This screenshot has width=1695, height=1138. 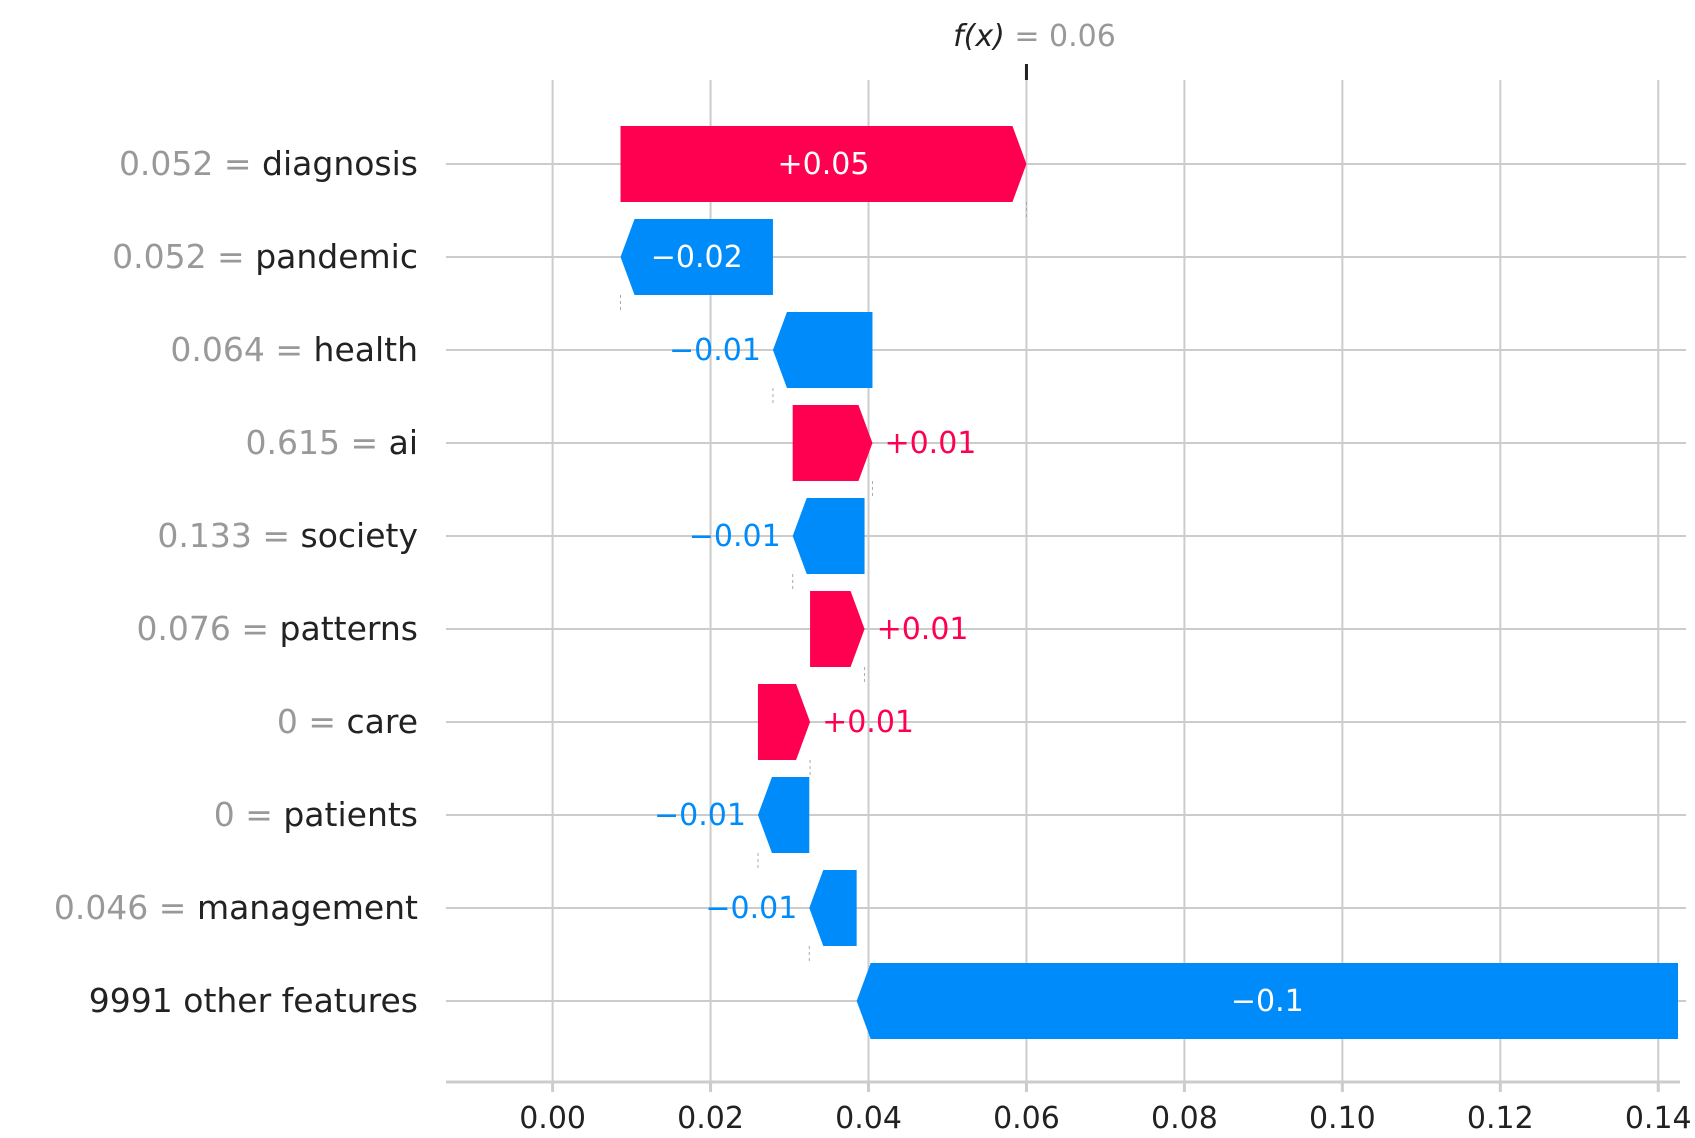 I want to click on feature-label: 0.076 = patterns, so click(x=277, y=628).